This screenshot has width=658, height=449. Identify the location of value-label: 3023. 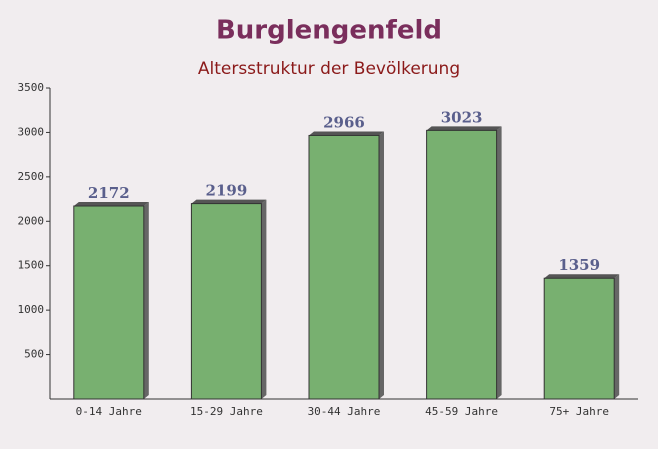
(462, 117).